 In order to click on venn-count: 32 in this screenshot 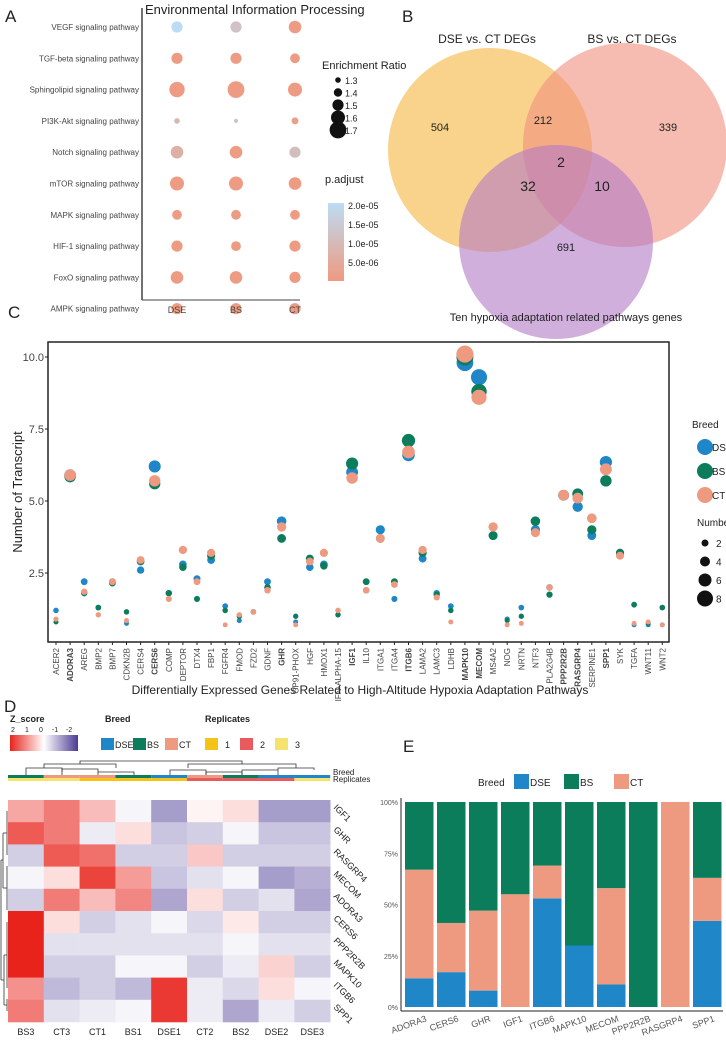, I will do `click(528, 186)`.